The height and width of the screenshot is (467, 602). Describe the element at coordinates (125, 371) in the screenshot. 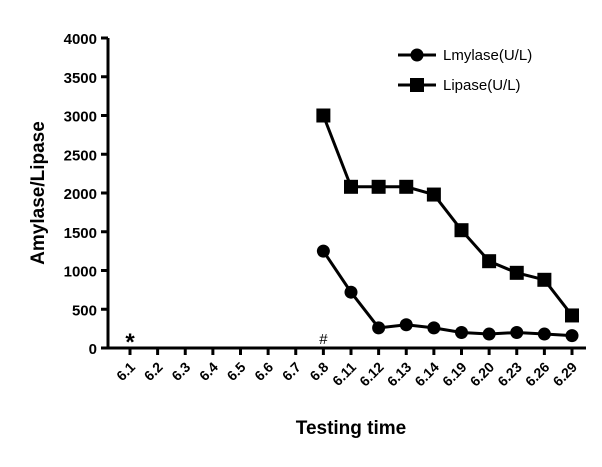

I see `x-tick-label: 6.1` at that location.